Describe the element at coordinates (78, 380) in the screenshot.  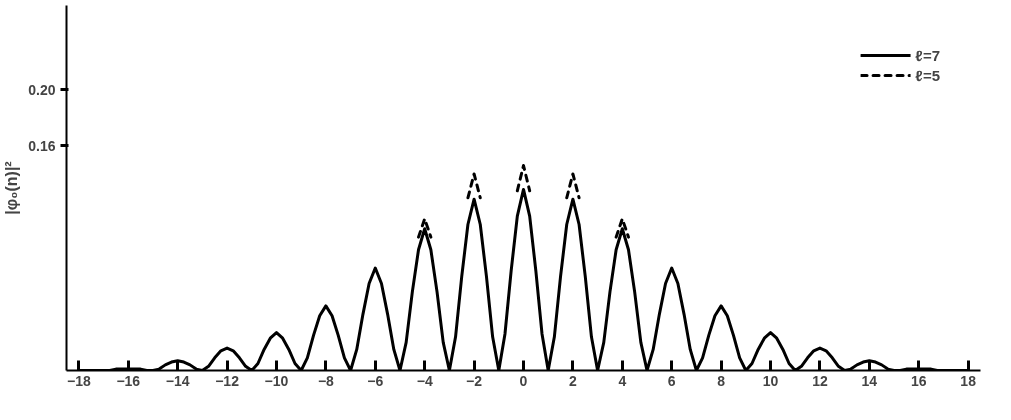
I see `x-tick-label: −18` at that location.